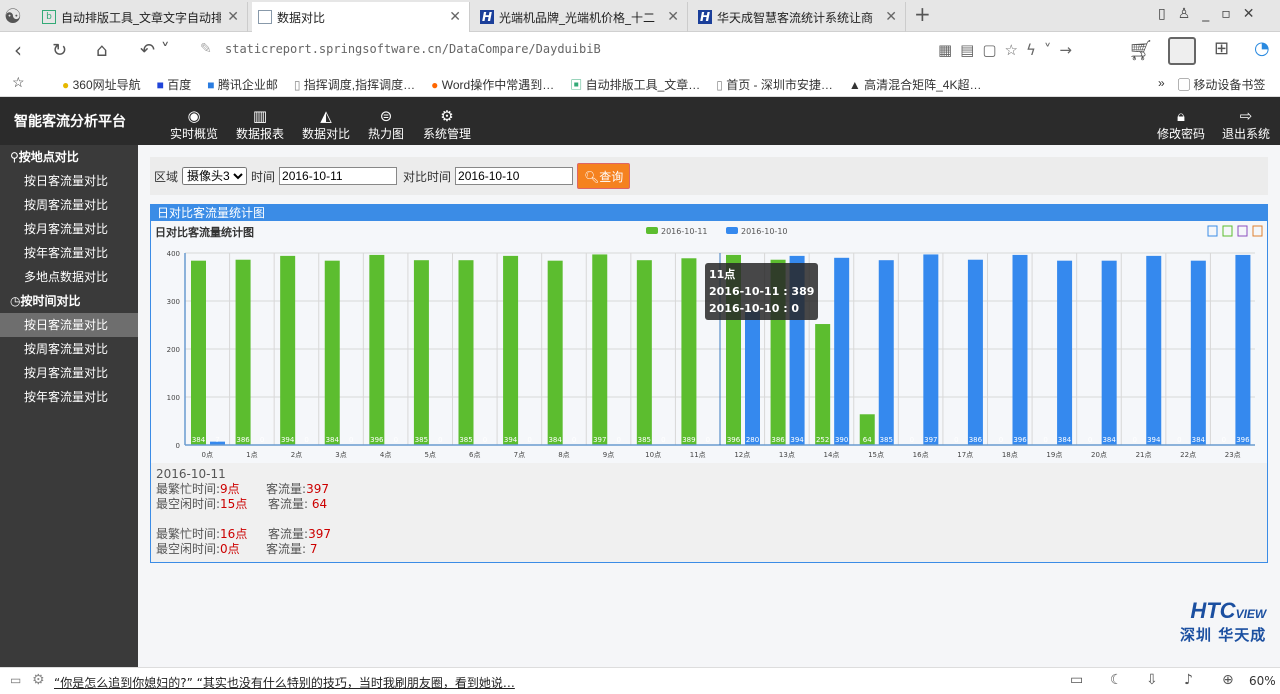 Image resolution: width=1280 pixels, height=694 pixels. I want to click on cart-icon: 🛒︎, so click(1141, 50).